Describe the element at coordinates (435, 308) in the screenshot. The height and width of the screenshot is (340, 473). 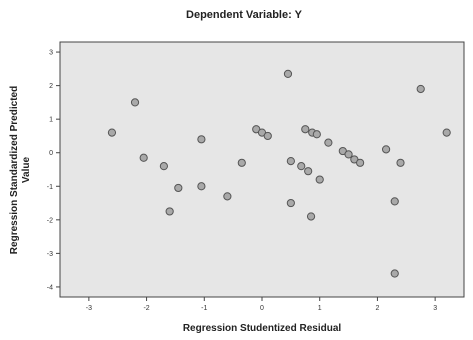
I see `x-tick-label: 3` at that location.